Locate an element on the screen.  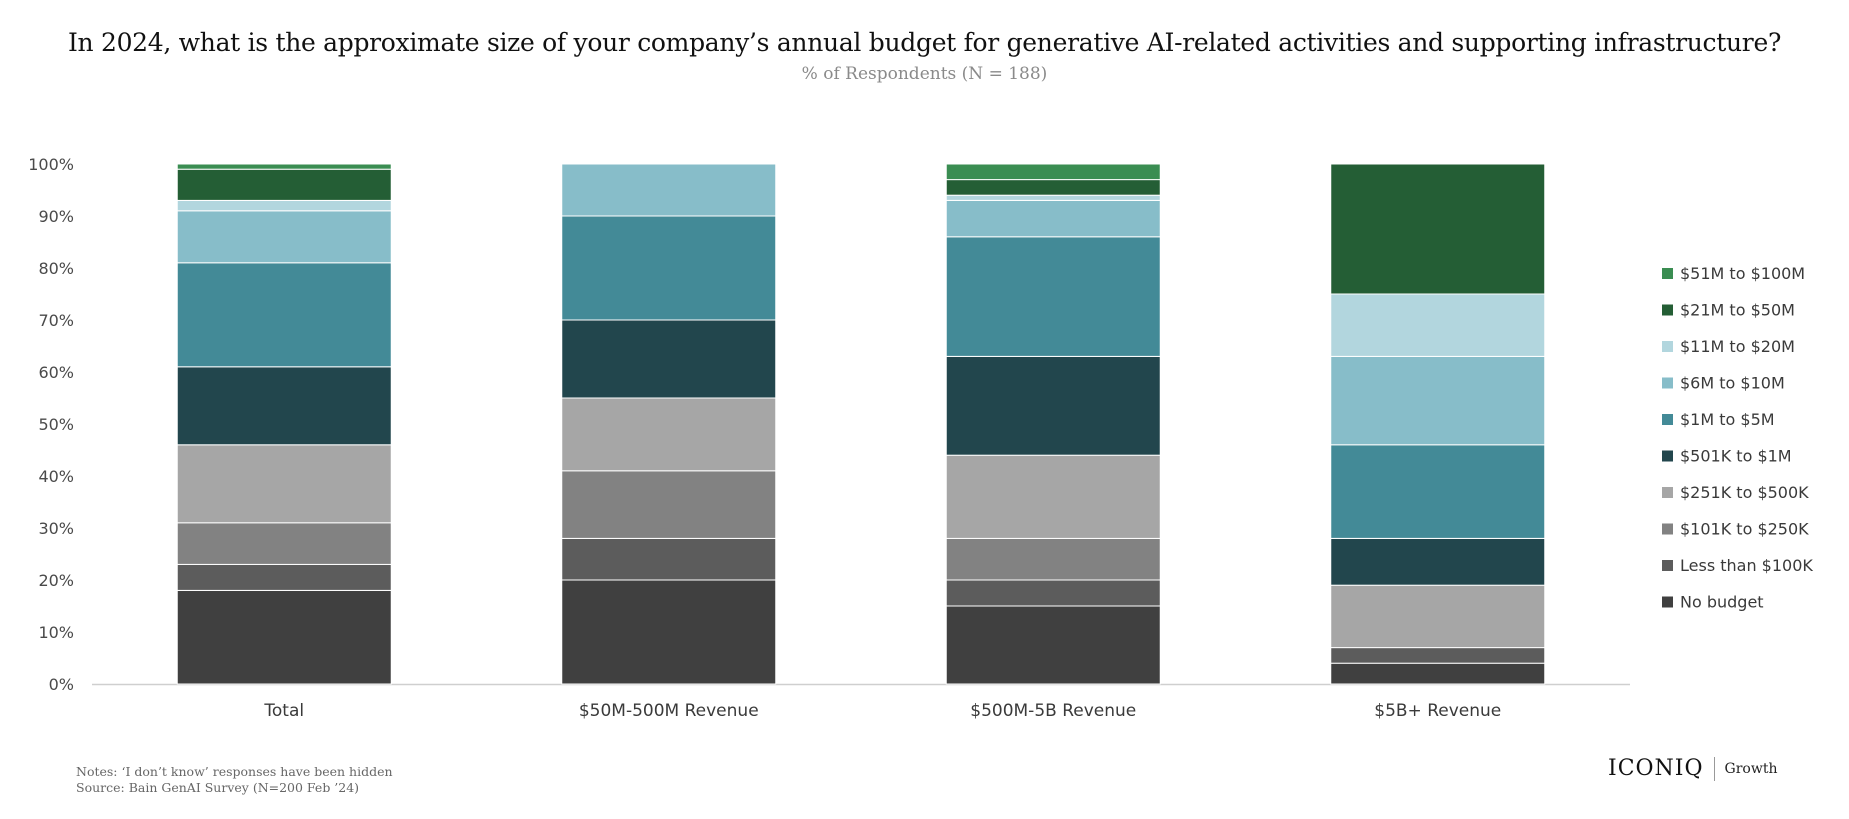
y-tick-label: 0% is located at coordinates (61, 684).